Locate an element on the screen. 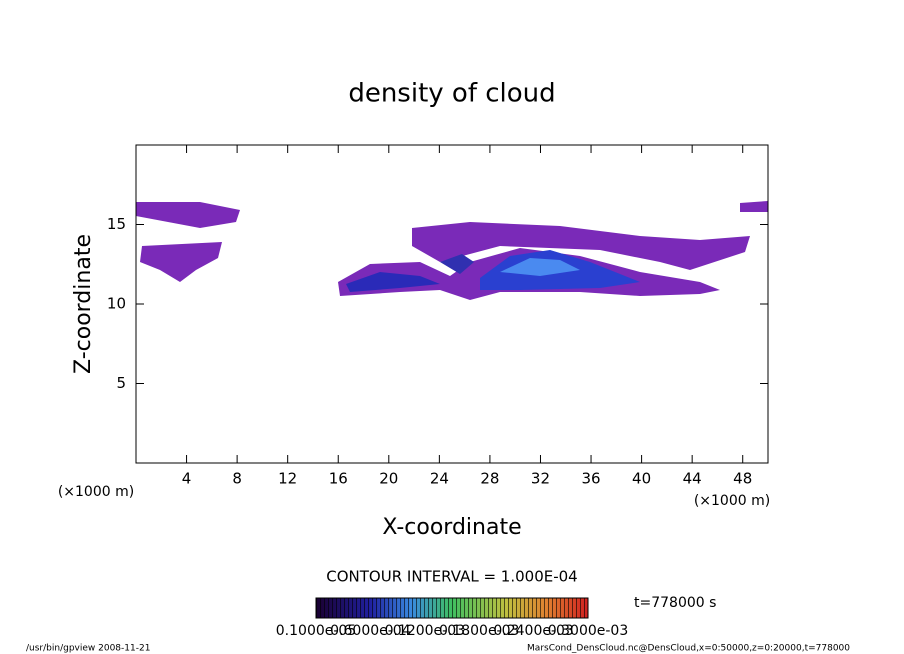  footer: /usr/bin/gpview 2008-11-21 is located at coordinates (88, 649).